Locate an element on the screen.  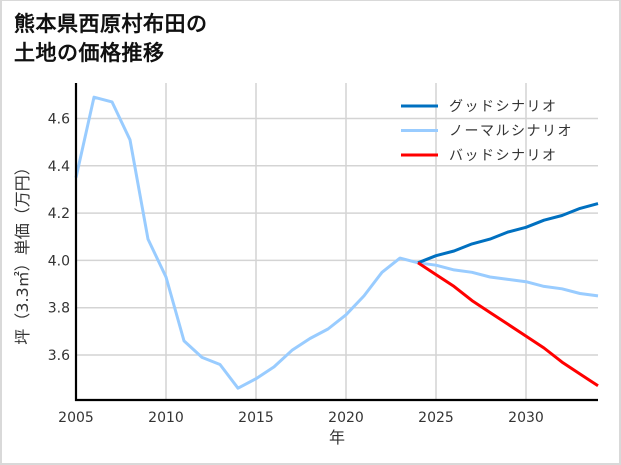
chart-title: 熊本県西原村布田の 土地の価格推移 is located at coordinates (111, 39).